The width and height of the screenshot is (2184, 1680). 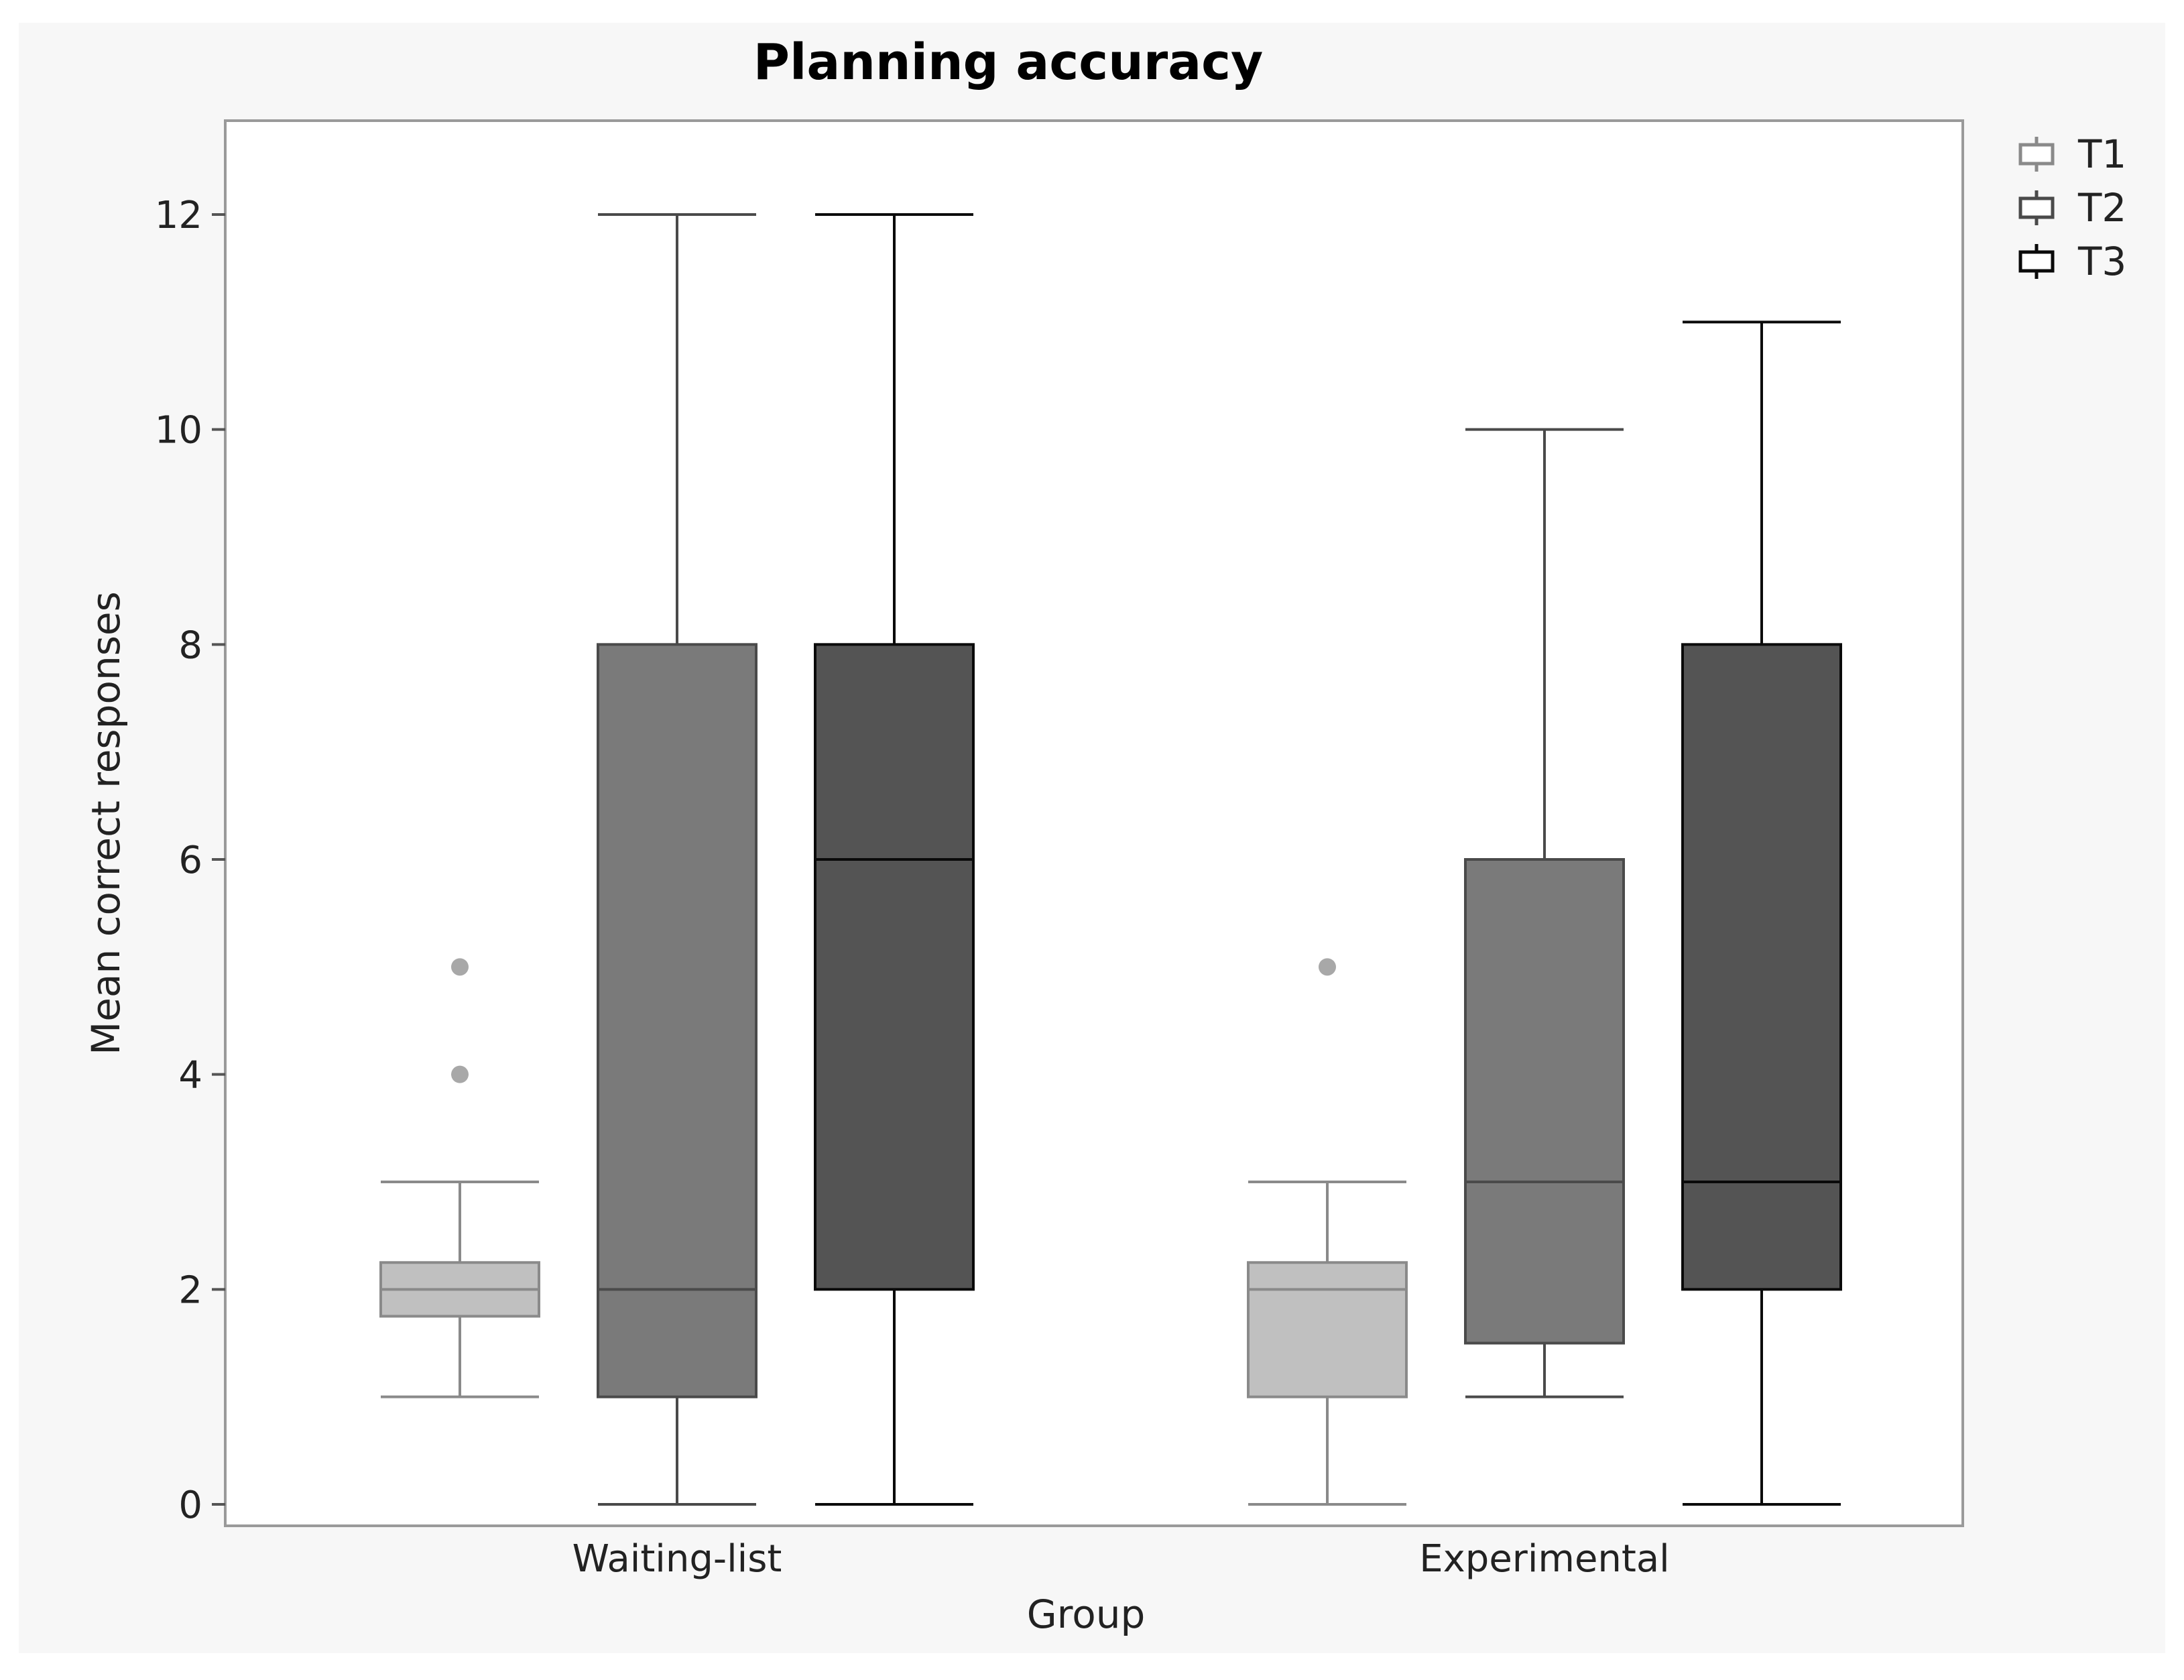 I want to click on box-t3-experimental, so click(x=1761, y=913).